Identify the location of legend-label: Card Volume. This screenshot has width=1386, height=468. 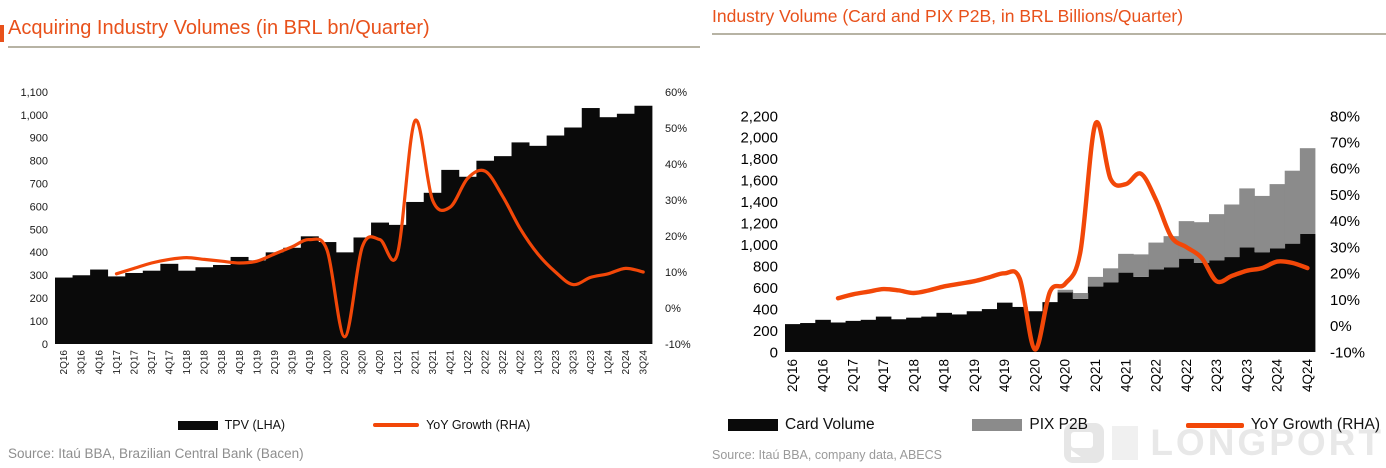
(830, 424).